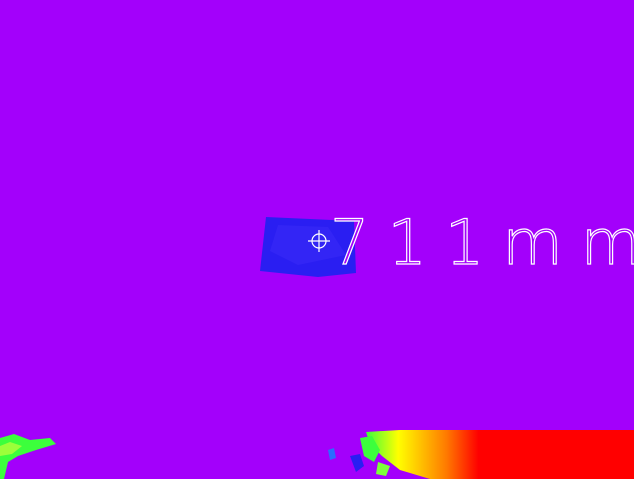 Image resolution: width=634 pixels, height=479 pixels. What do you see at coordinates (28, 456) in the screenshot?
I see `depth-blob-left` at bounding box center [28, 456].